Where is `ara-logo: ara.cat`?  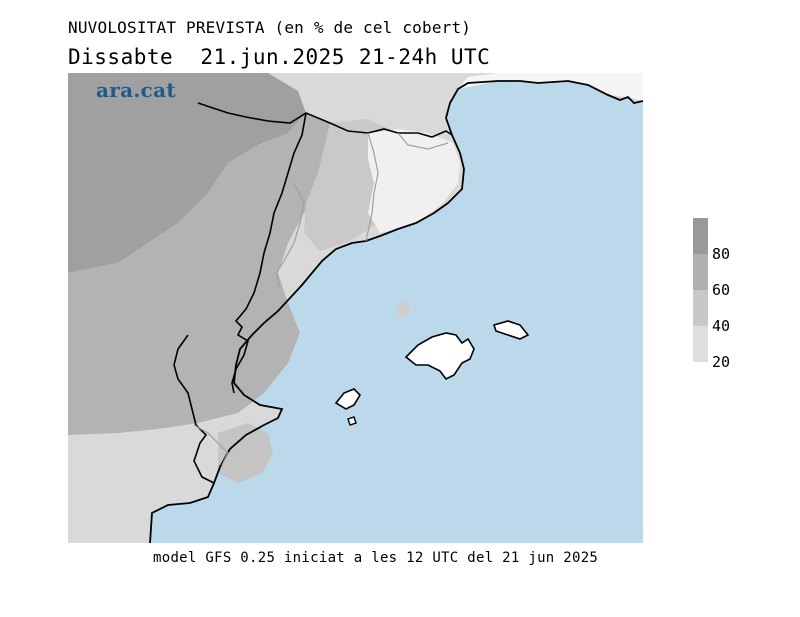 ara-logo: ara.cat is located at coordinates (136, 90).